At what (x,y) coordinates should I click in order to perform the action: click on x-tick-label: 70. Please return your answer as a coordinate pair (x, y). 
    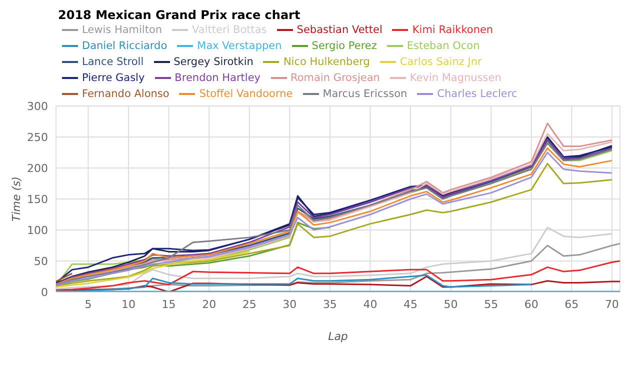
    Looking at the image, I should click on (611, 304).